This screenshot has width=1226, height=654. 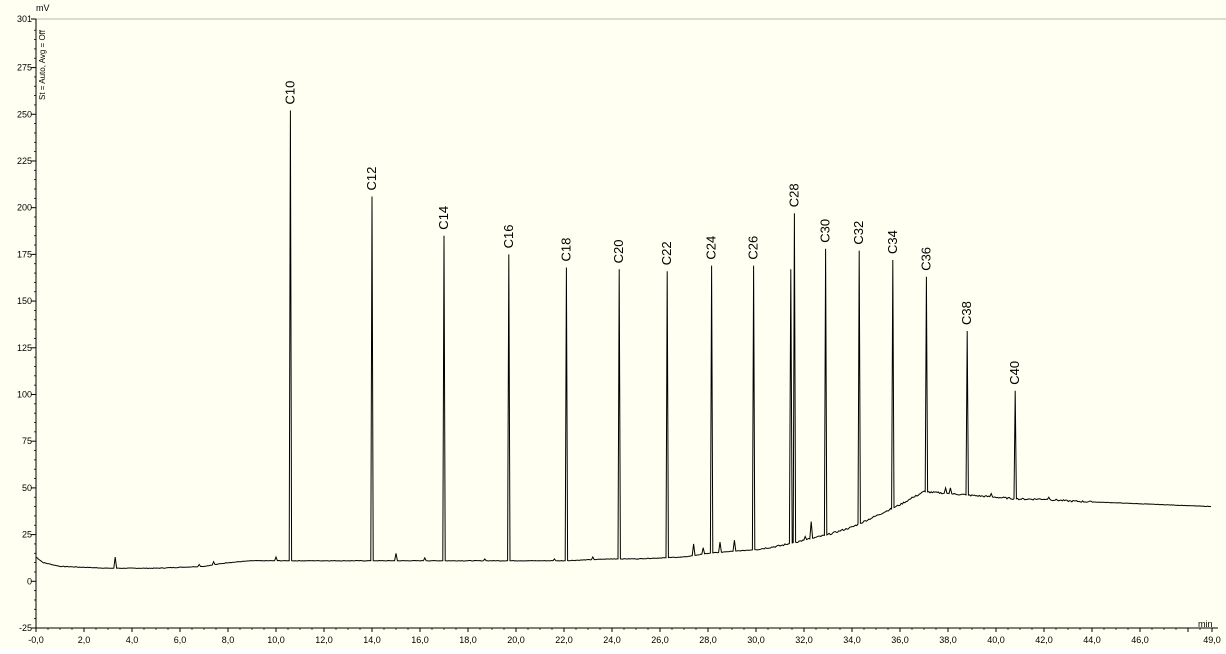 What do you see at coordinates (858, 233) in the screenshot?
I see `peak-label-c32: C32` at bounding box center [858, 233].